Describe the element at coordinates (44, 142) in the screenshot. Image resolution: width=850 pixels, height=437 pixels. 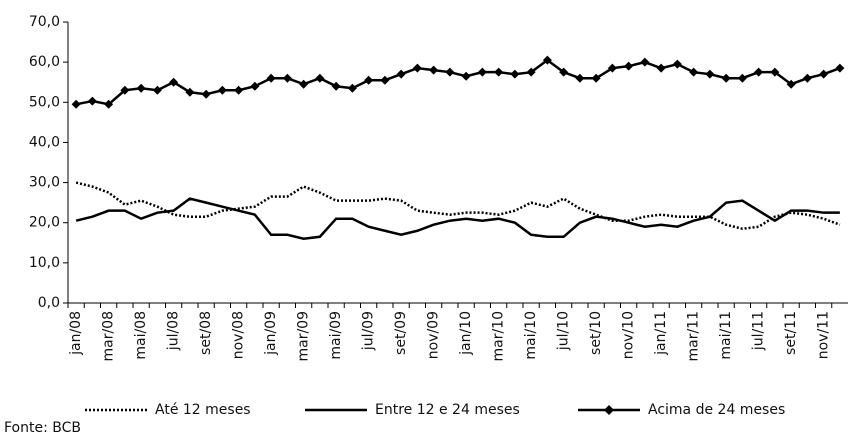
I see `y-tick-label: 40,0` at that location.